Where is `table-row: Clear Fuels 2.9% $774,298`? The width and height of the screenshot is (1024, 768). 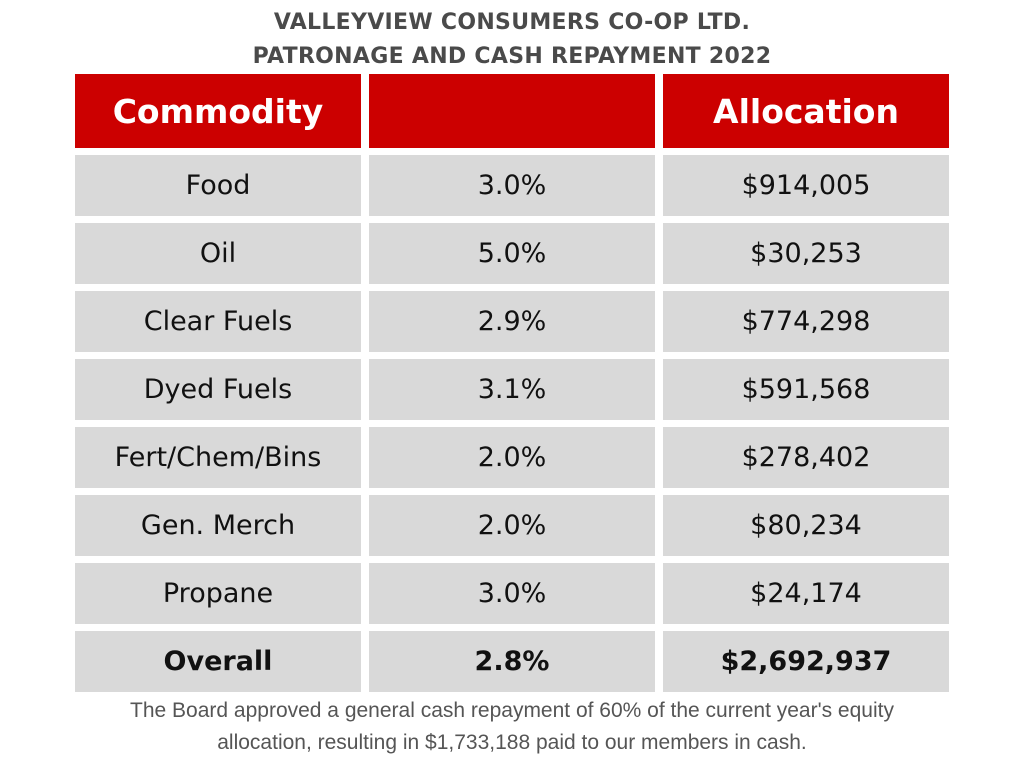
table-row: Clear Fuels 2.9% $774,298 is located at coordinates (512, 321).